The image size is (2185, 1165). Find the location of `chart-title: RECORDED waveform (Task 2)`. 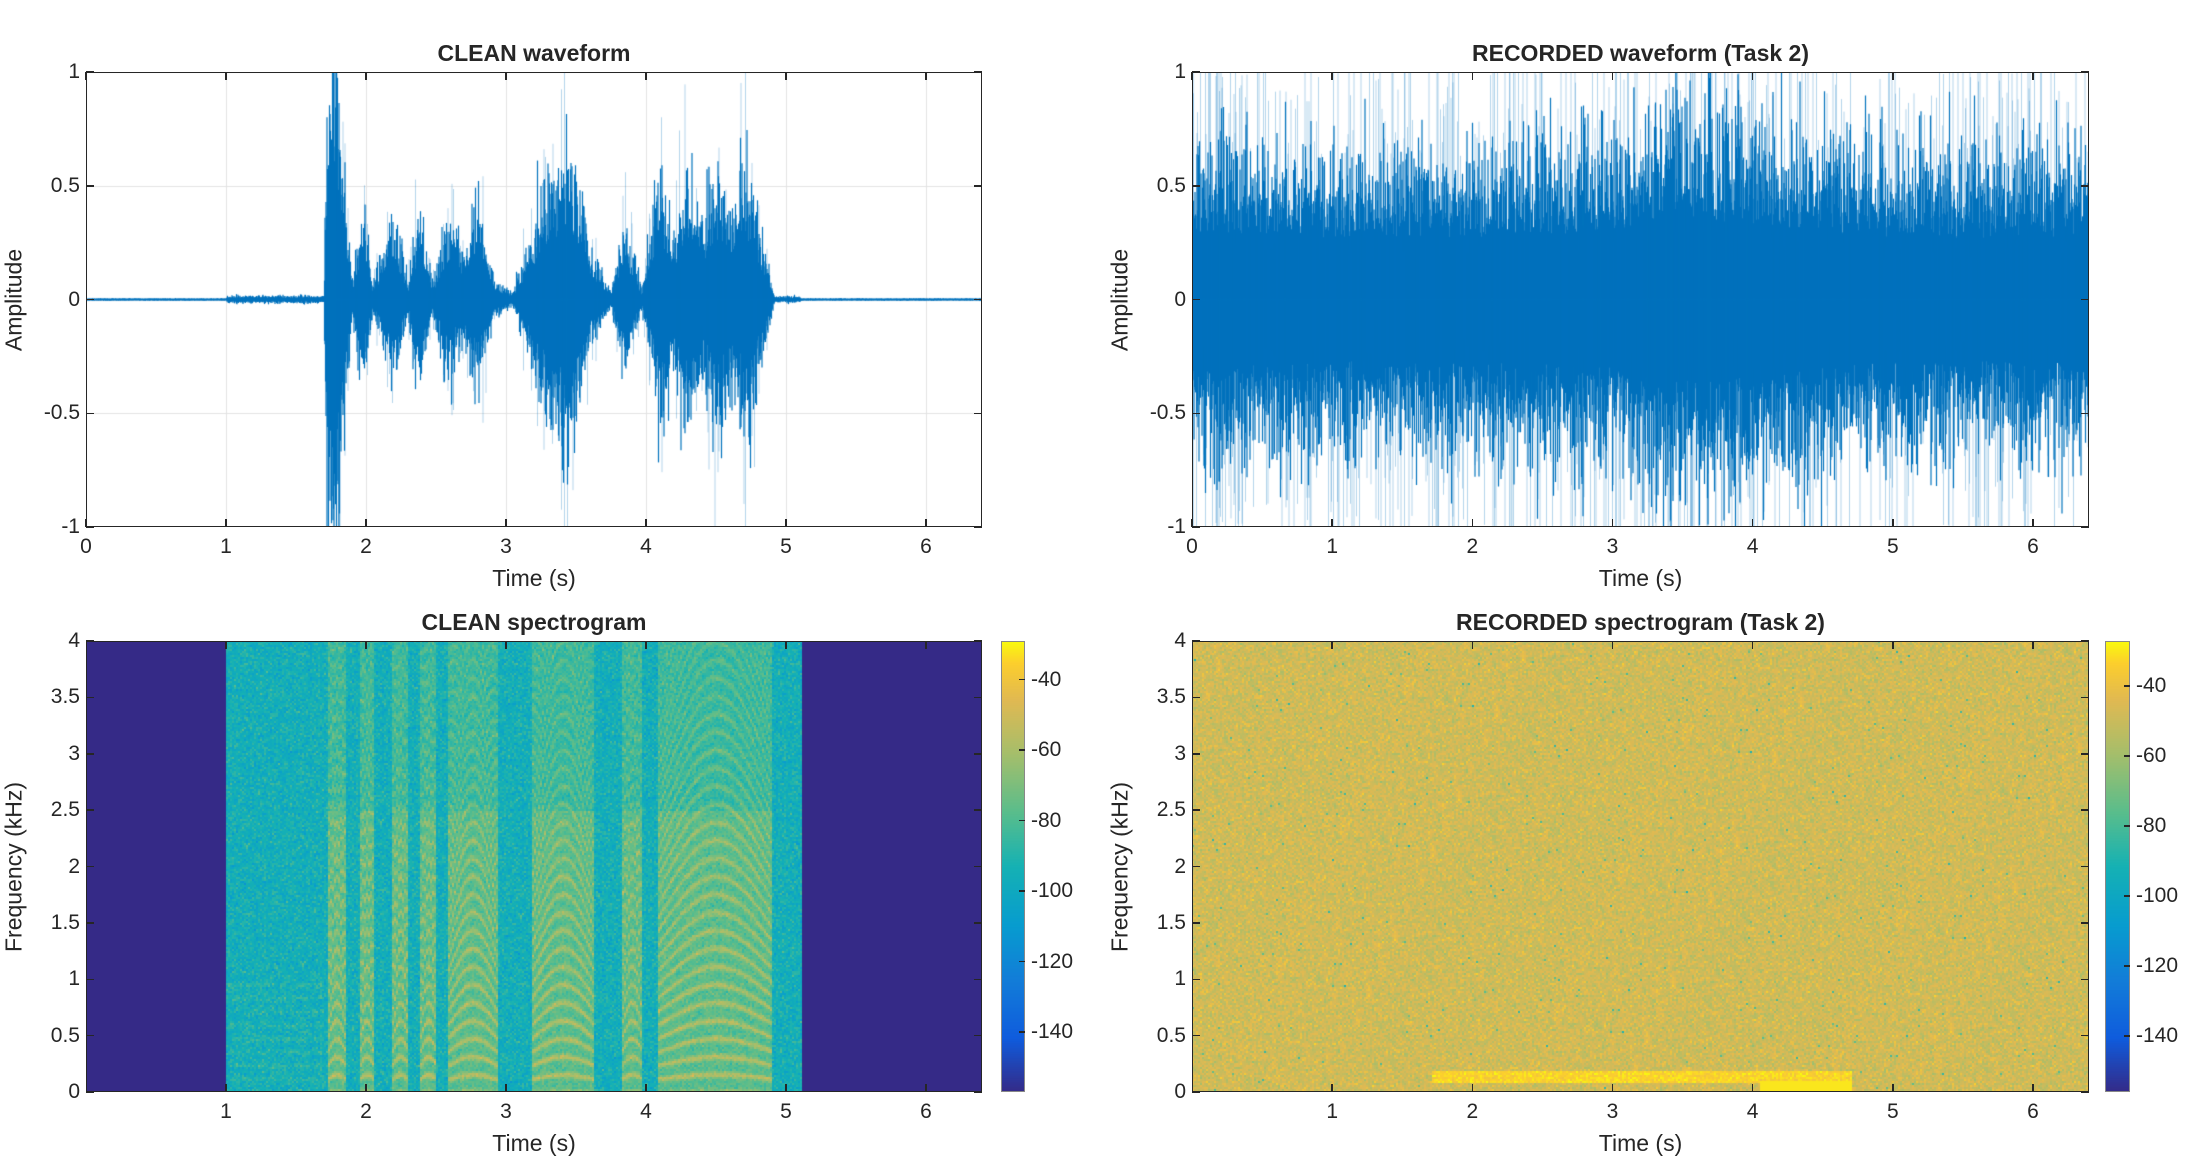

chart-title: RECORDED waveform (Task 2) is located at coordinates (1640, 53).